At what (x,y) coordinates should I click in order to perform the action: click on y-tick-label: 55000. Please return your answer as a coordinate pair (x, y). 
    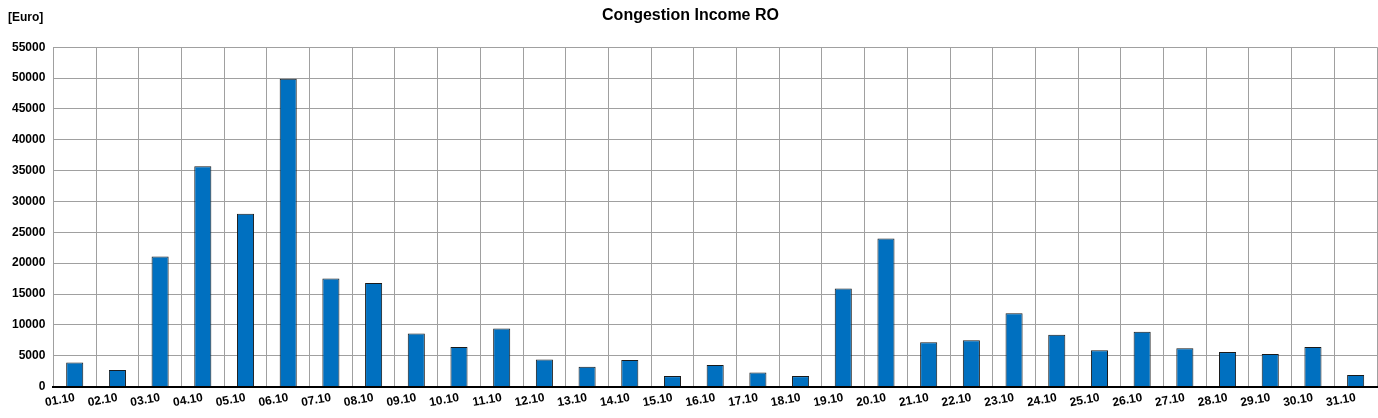
    Looking at the image, I should click on (28, 46).